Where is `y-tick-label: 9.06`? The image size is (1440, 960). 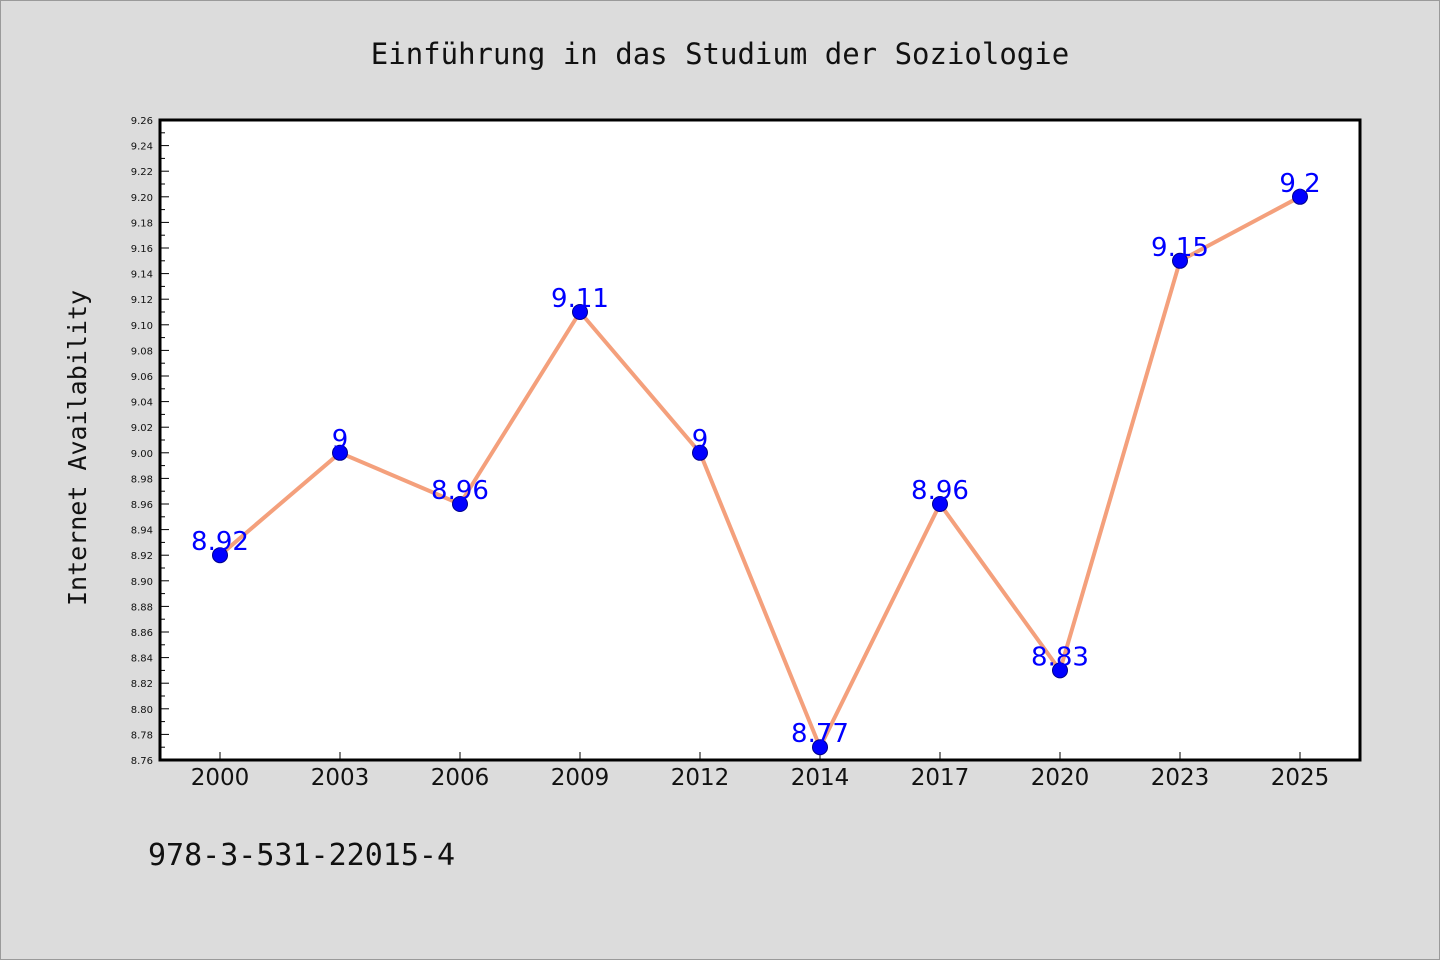 y-tick-label: 9.06 is located at coordinates (142, 377).